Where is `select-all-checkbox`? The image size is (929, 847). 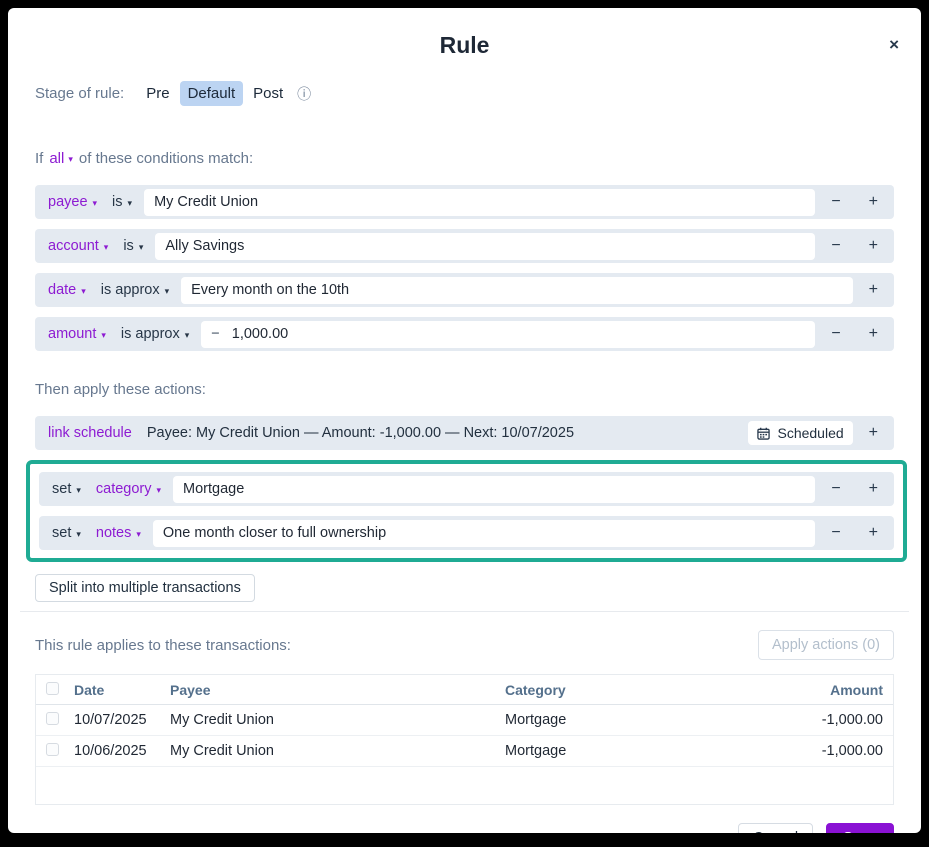 select-all-checkbox is located at coordinates (52, 688).